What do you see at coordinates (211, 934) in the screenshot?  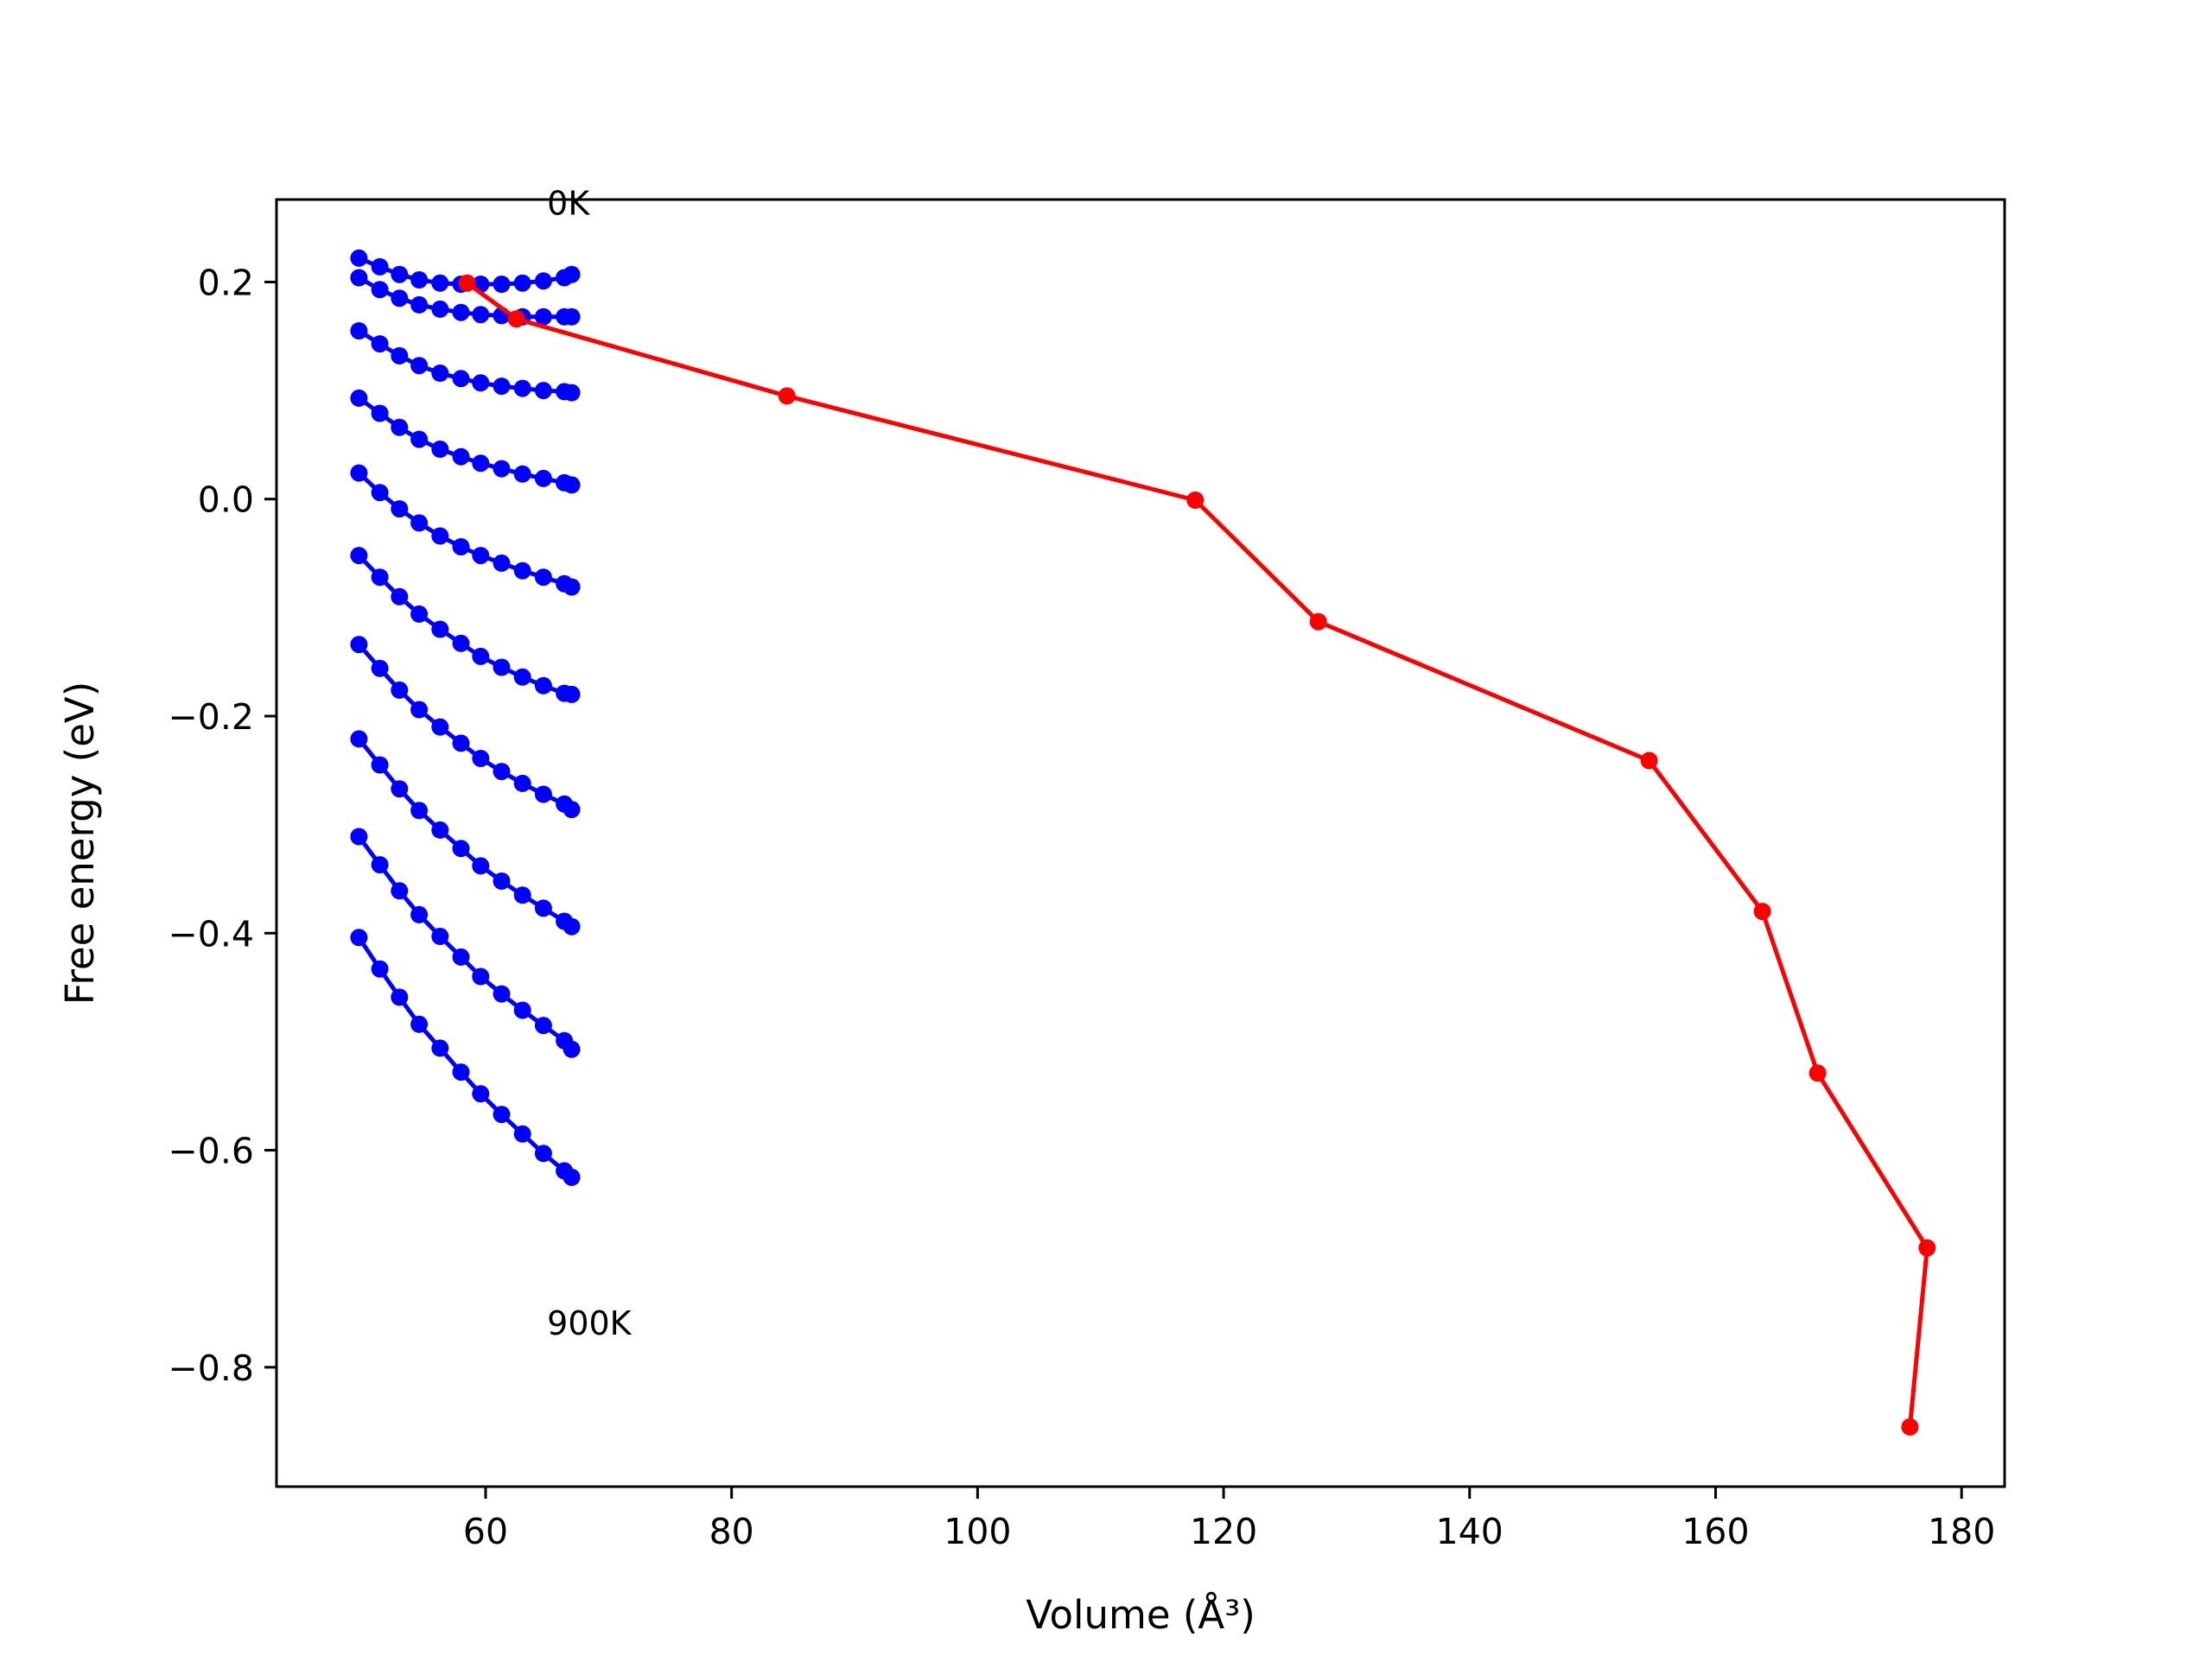 I see `y-tick-label: −0.4` at bounding box center [211, 934].